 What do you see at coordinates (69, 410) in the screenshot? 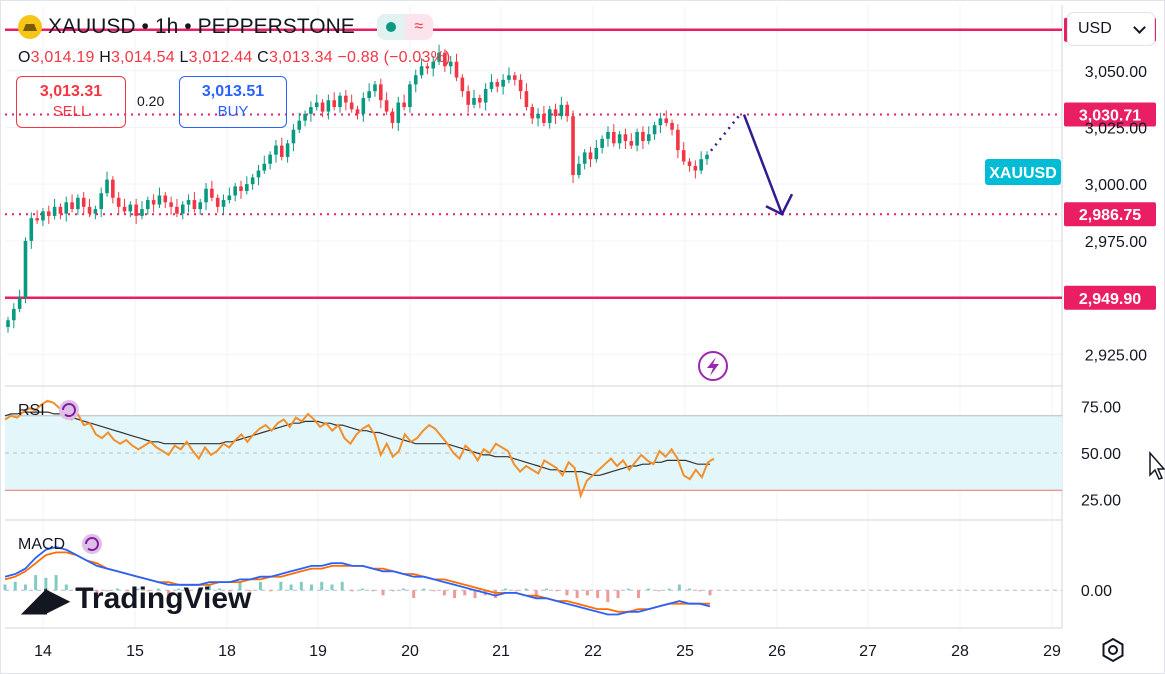
I see `rsi-refresh-icon` at bounding box center [69, 410].